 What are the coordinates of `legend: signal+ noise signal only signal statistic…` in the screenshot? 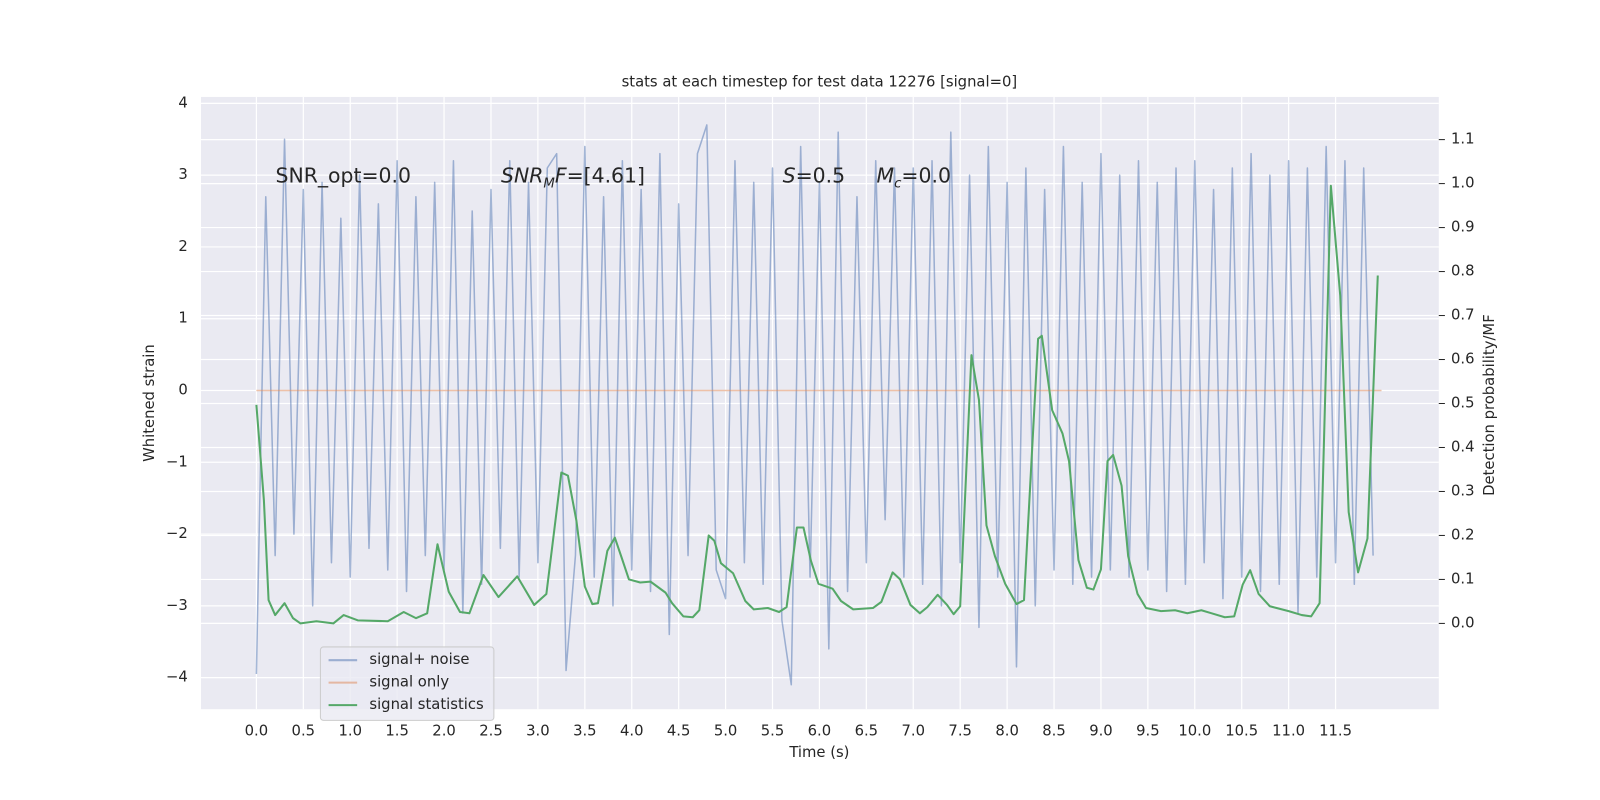 It's located at (407, 683).